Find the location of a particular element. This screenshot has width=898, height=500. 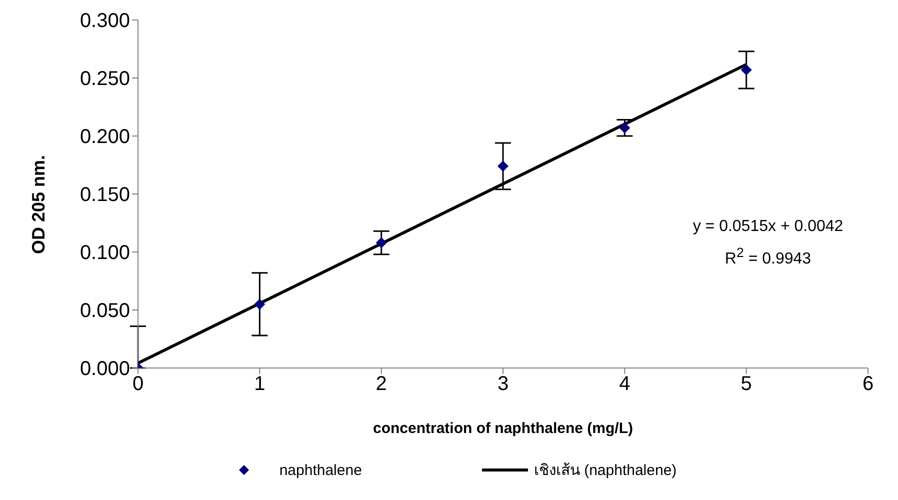

x-tick-label: 6 is located at coordinates (868, 384).